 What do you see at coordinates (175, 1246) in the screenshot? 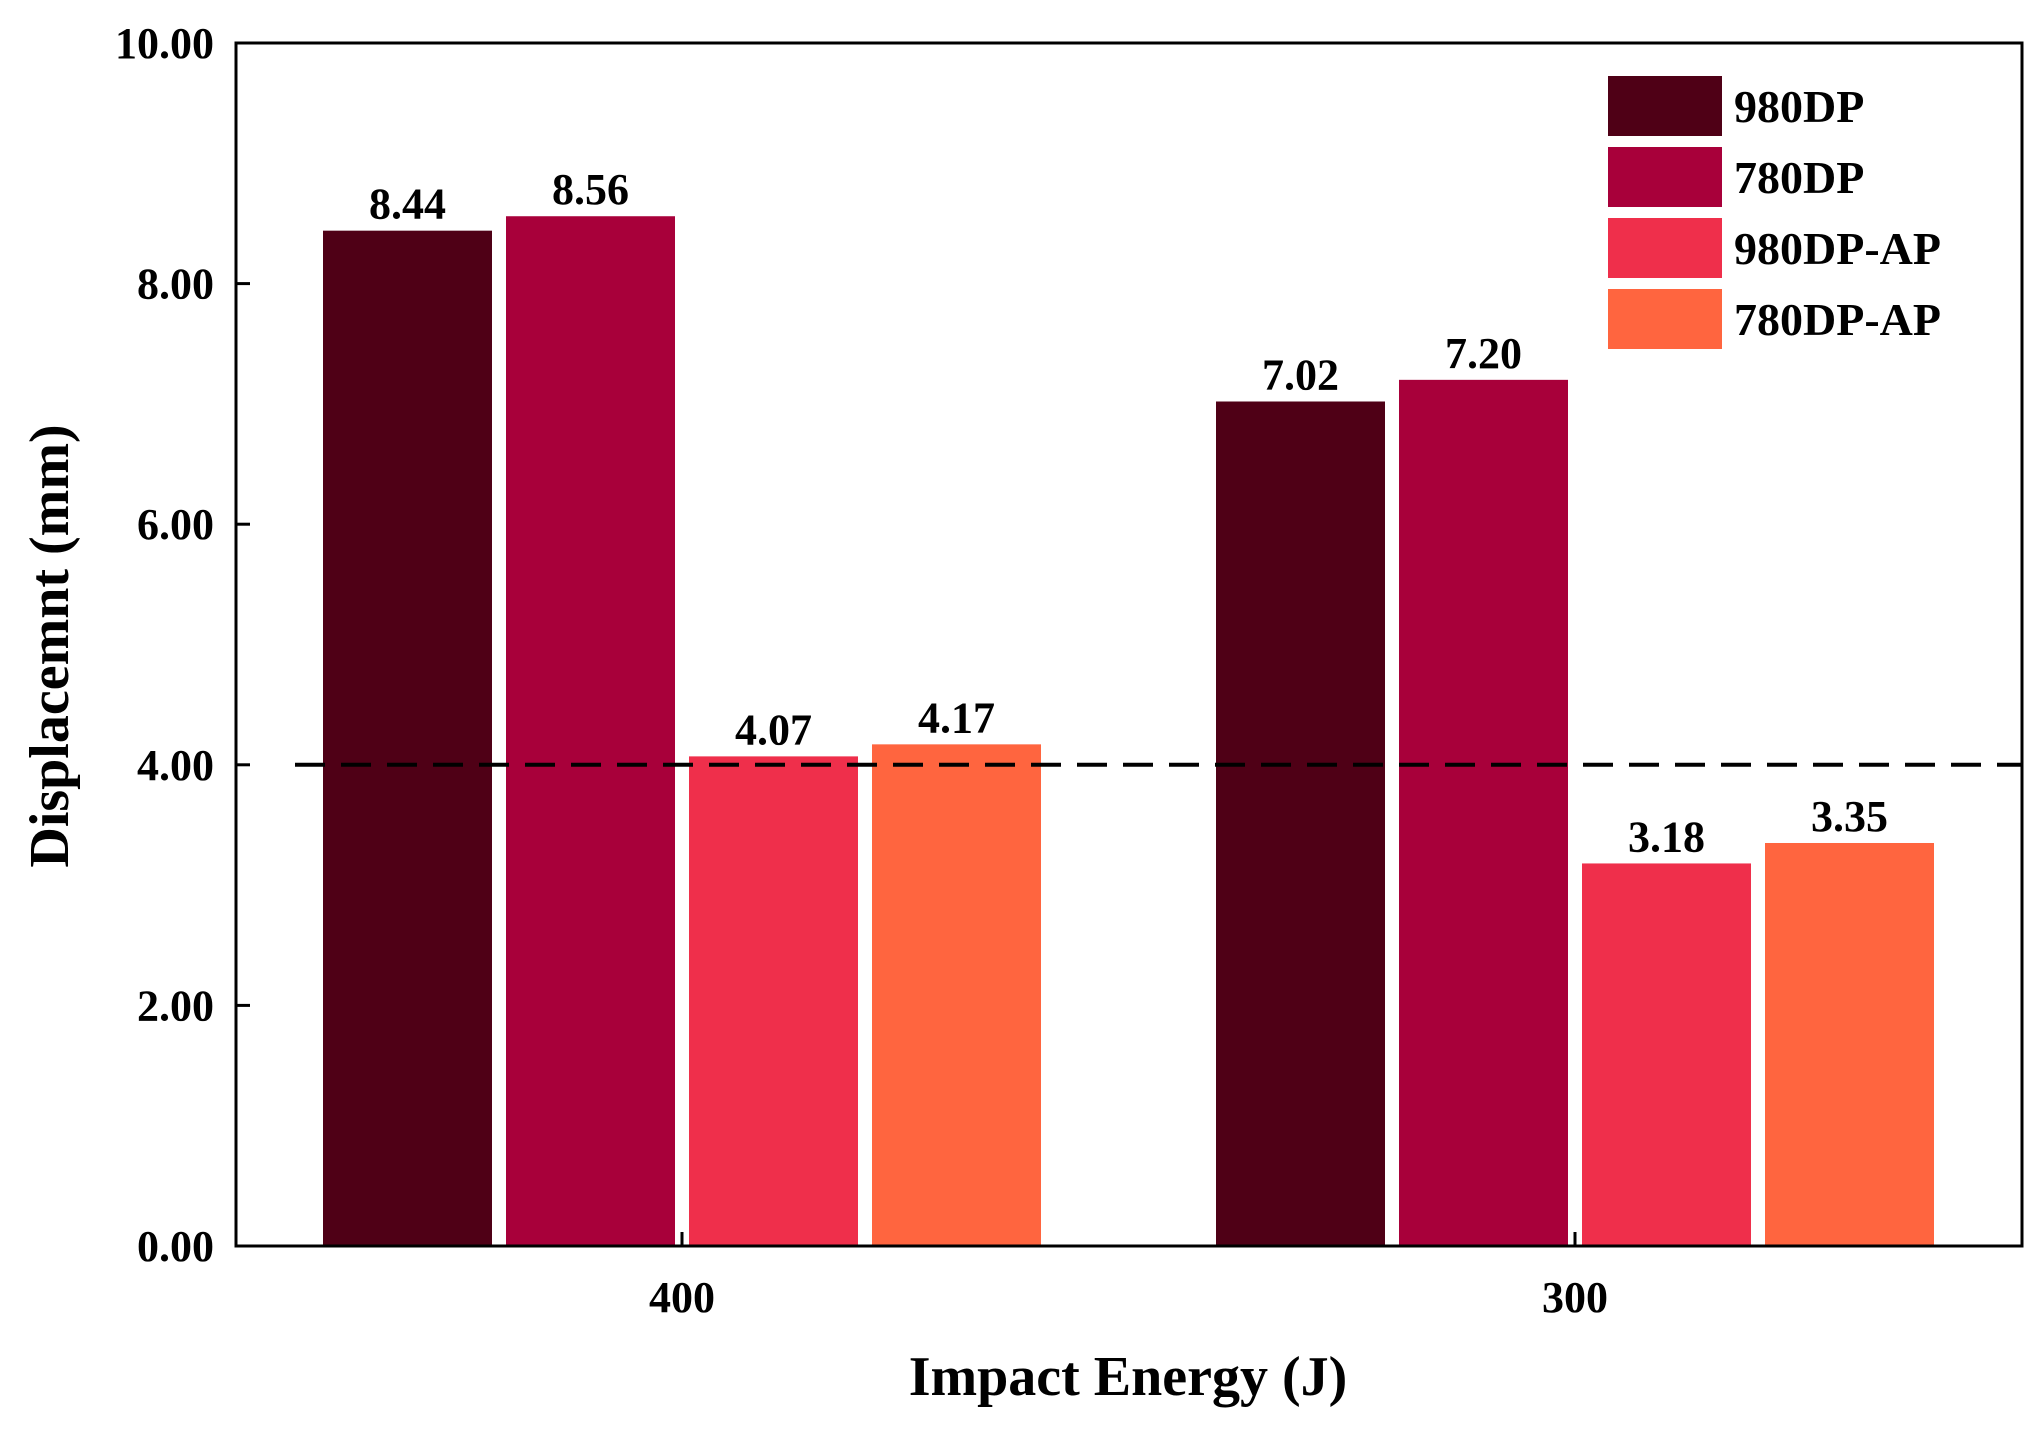
I see `y-tick-label: 0.00` at bounding box center [175, 1246].